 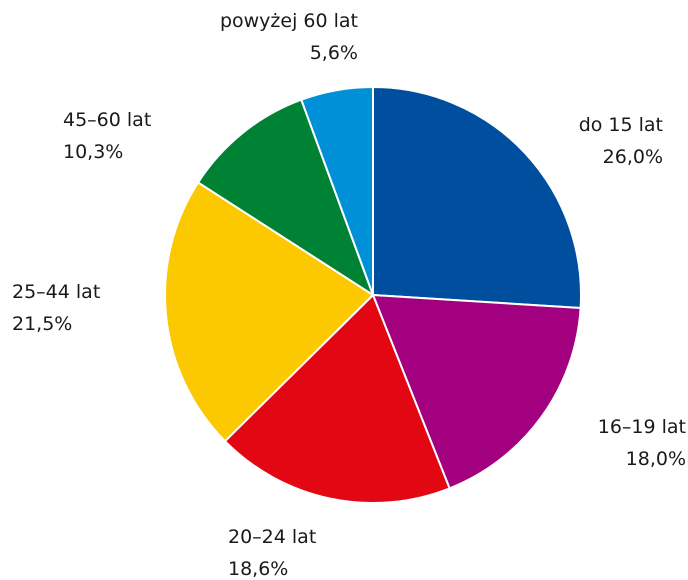 What do you see at coordinates (56, 292) in the screenshot?
I see `slice-label-3: 25–44 lat` at bounding box center [56, 292].